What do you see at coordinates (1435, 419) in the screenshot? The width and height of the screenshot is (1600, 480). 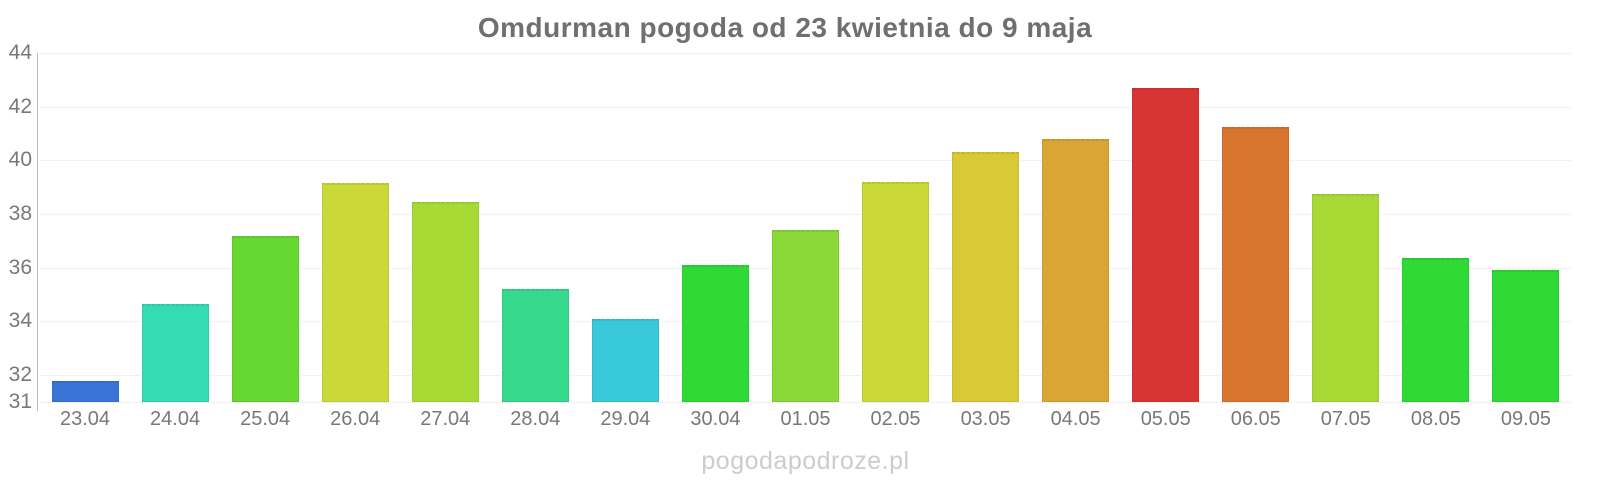 I see `x-tick-label-08.05: 08.05` at bounding box center [1435, 419].